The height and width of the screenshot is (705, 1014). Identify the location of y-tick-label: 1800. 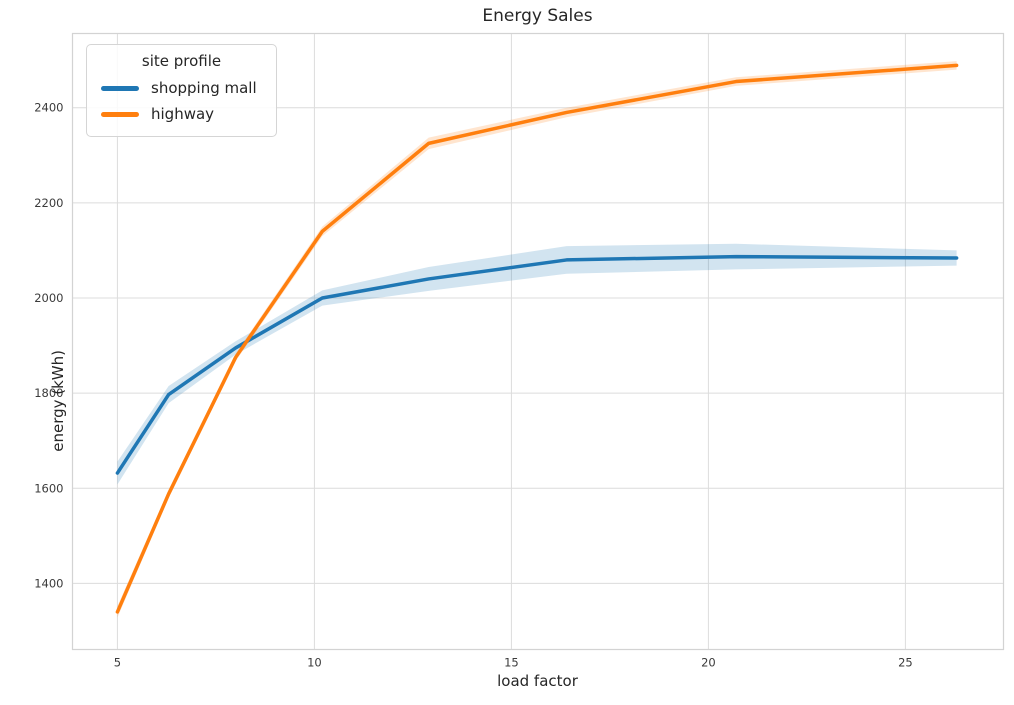
(48, 393).